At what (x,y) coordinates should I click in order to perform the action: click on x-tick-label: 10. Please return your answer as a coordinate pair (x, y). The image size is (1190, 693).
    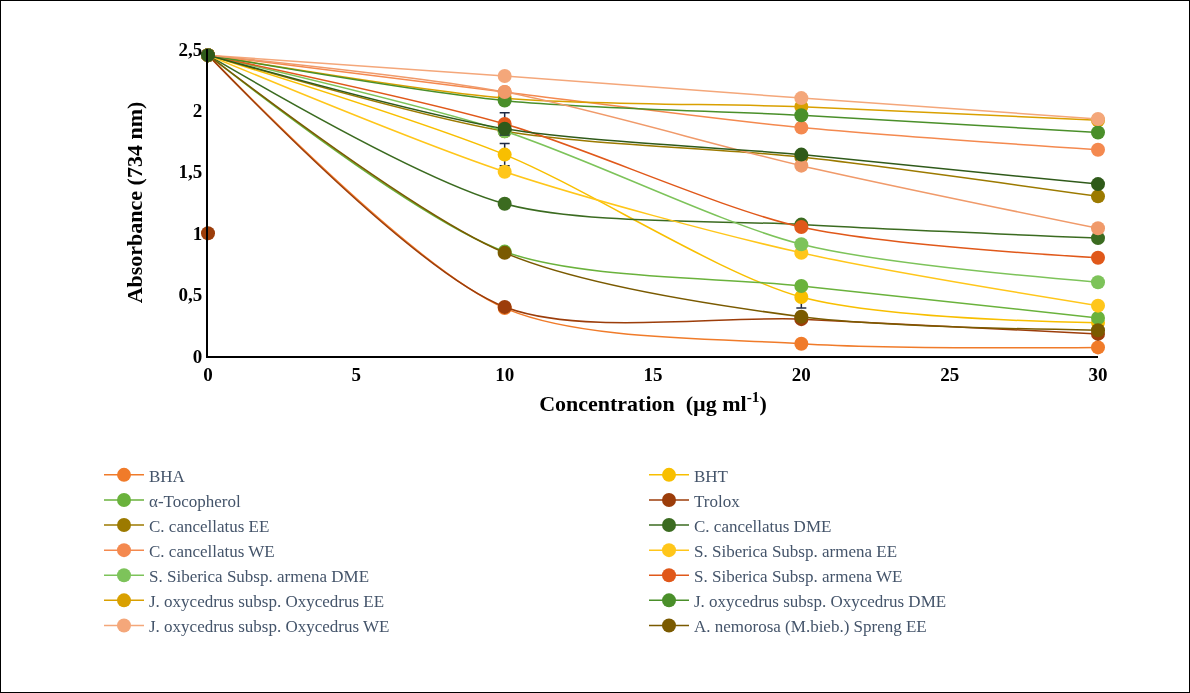
    Looking at the image, I should click on (505, 374).